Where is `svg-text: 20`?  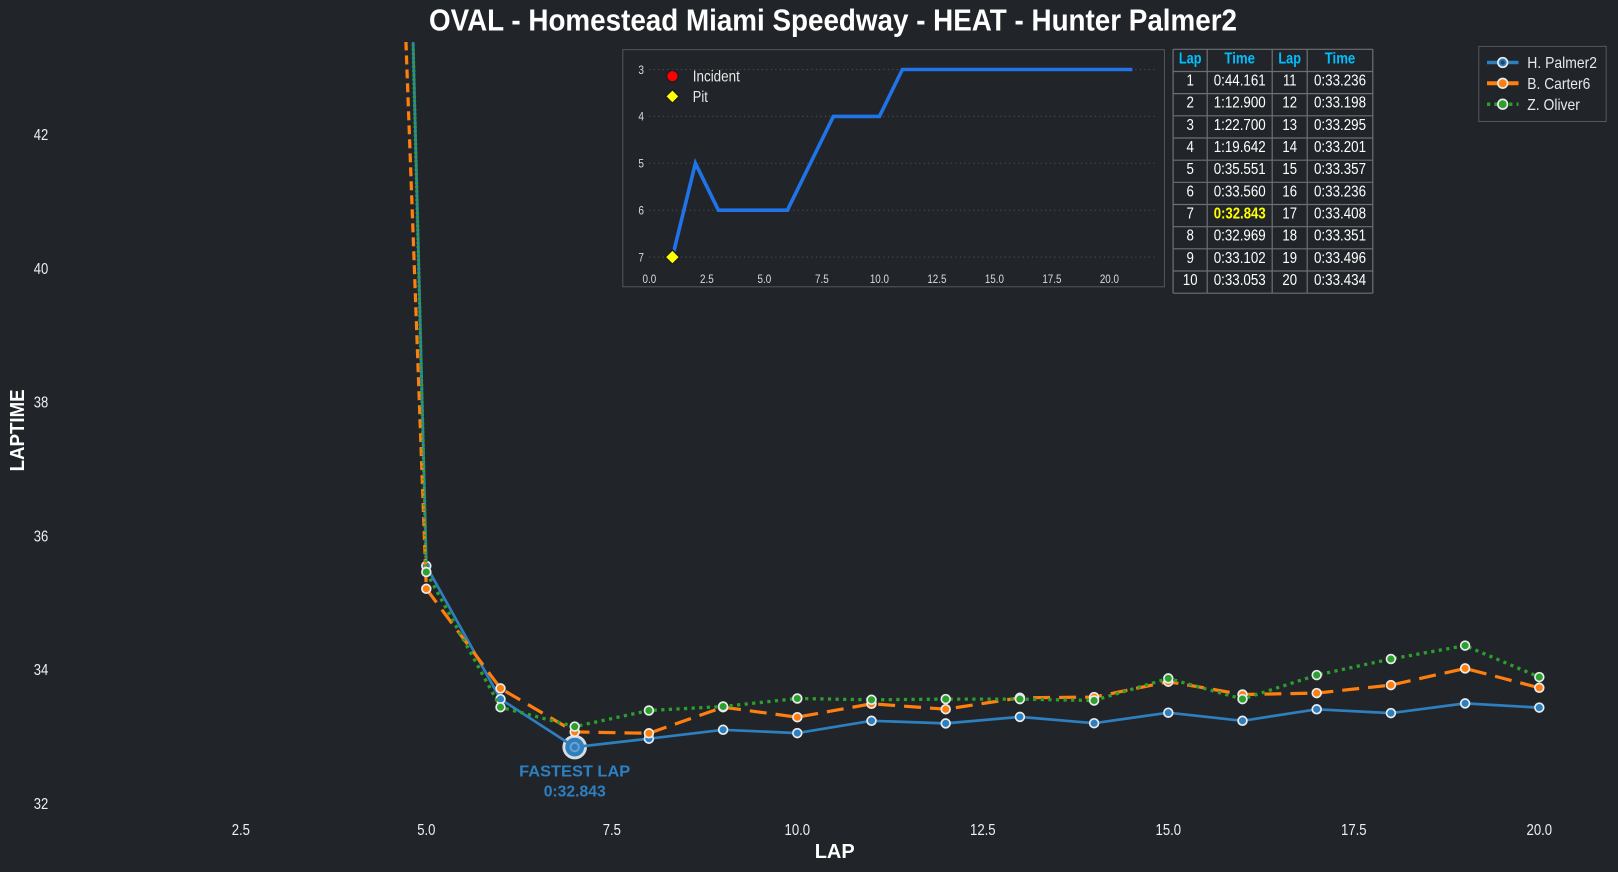
svg-text: 20 is located at coordinates (1289, 280).